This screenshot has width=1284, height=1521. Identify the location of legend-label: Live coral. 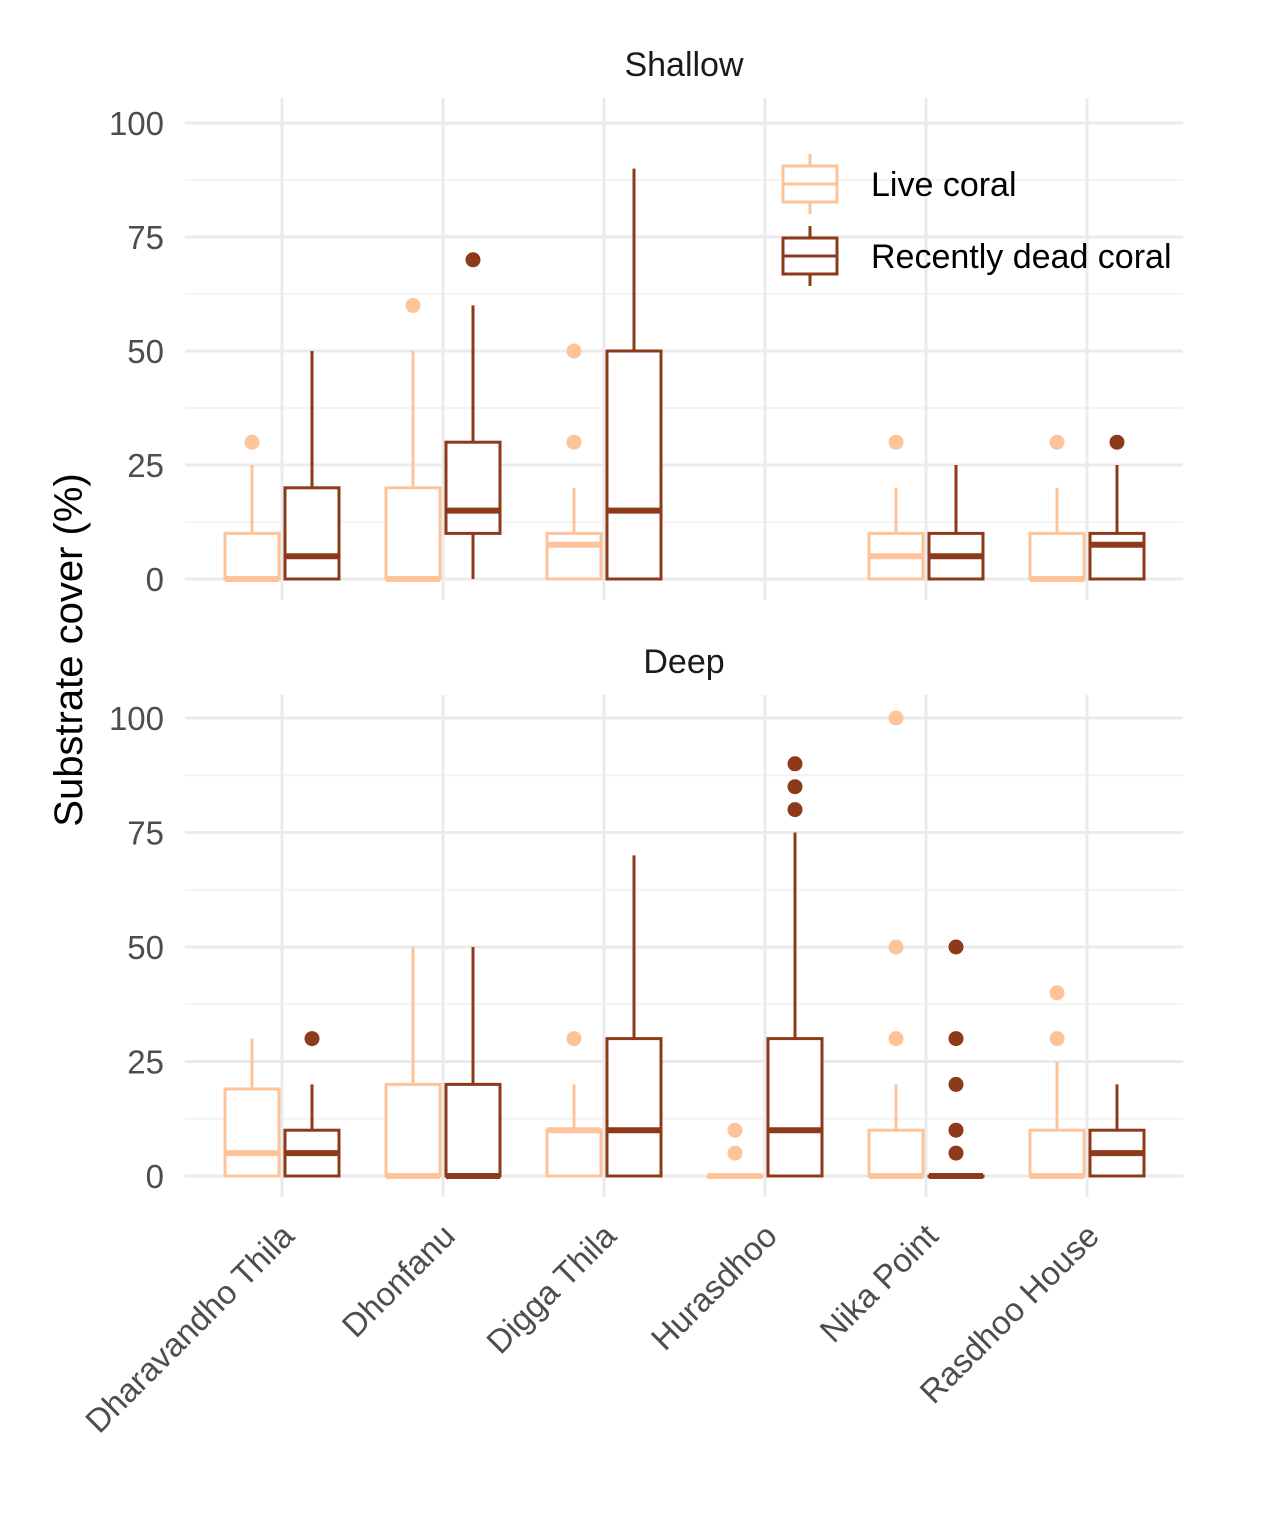
(944, 185).